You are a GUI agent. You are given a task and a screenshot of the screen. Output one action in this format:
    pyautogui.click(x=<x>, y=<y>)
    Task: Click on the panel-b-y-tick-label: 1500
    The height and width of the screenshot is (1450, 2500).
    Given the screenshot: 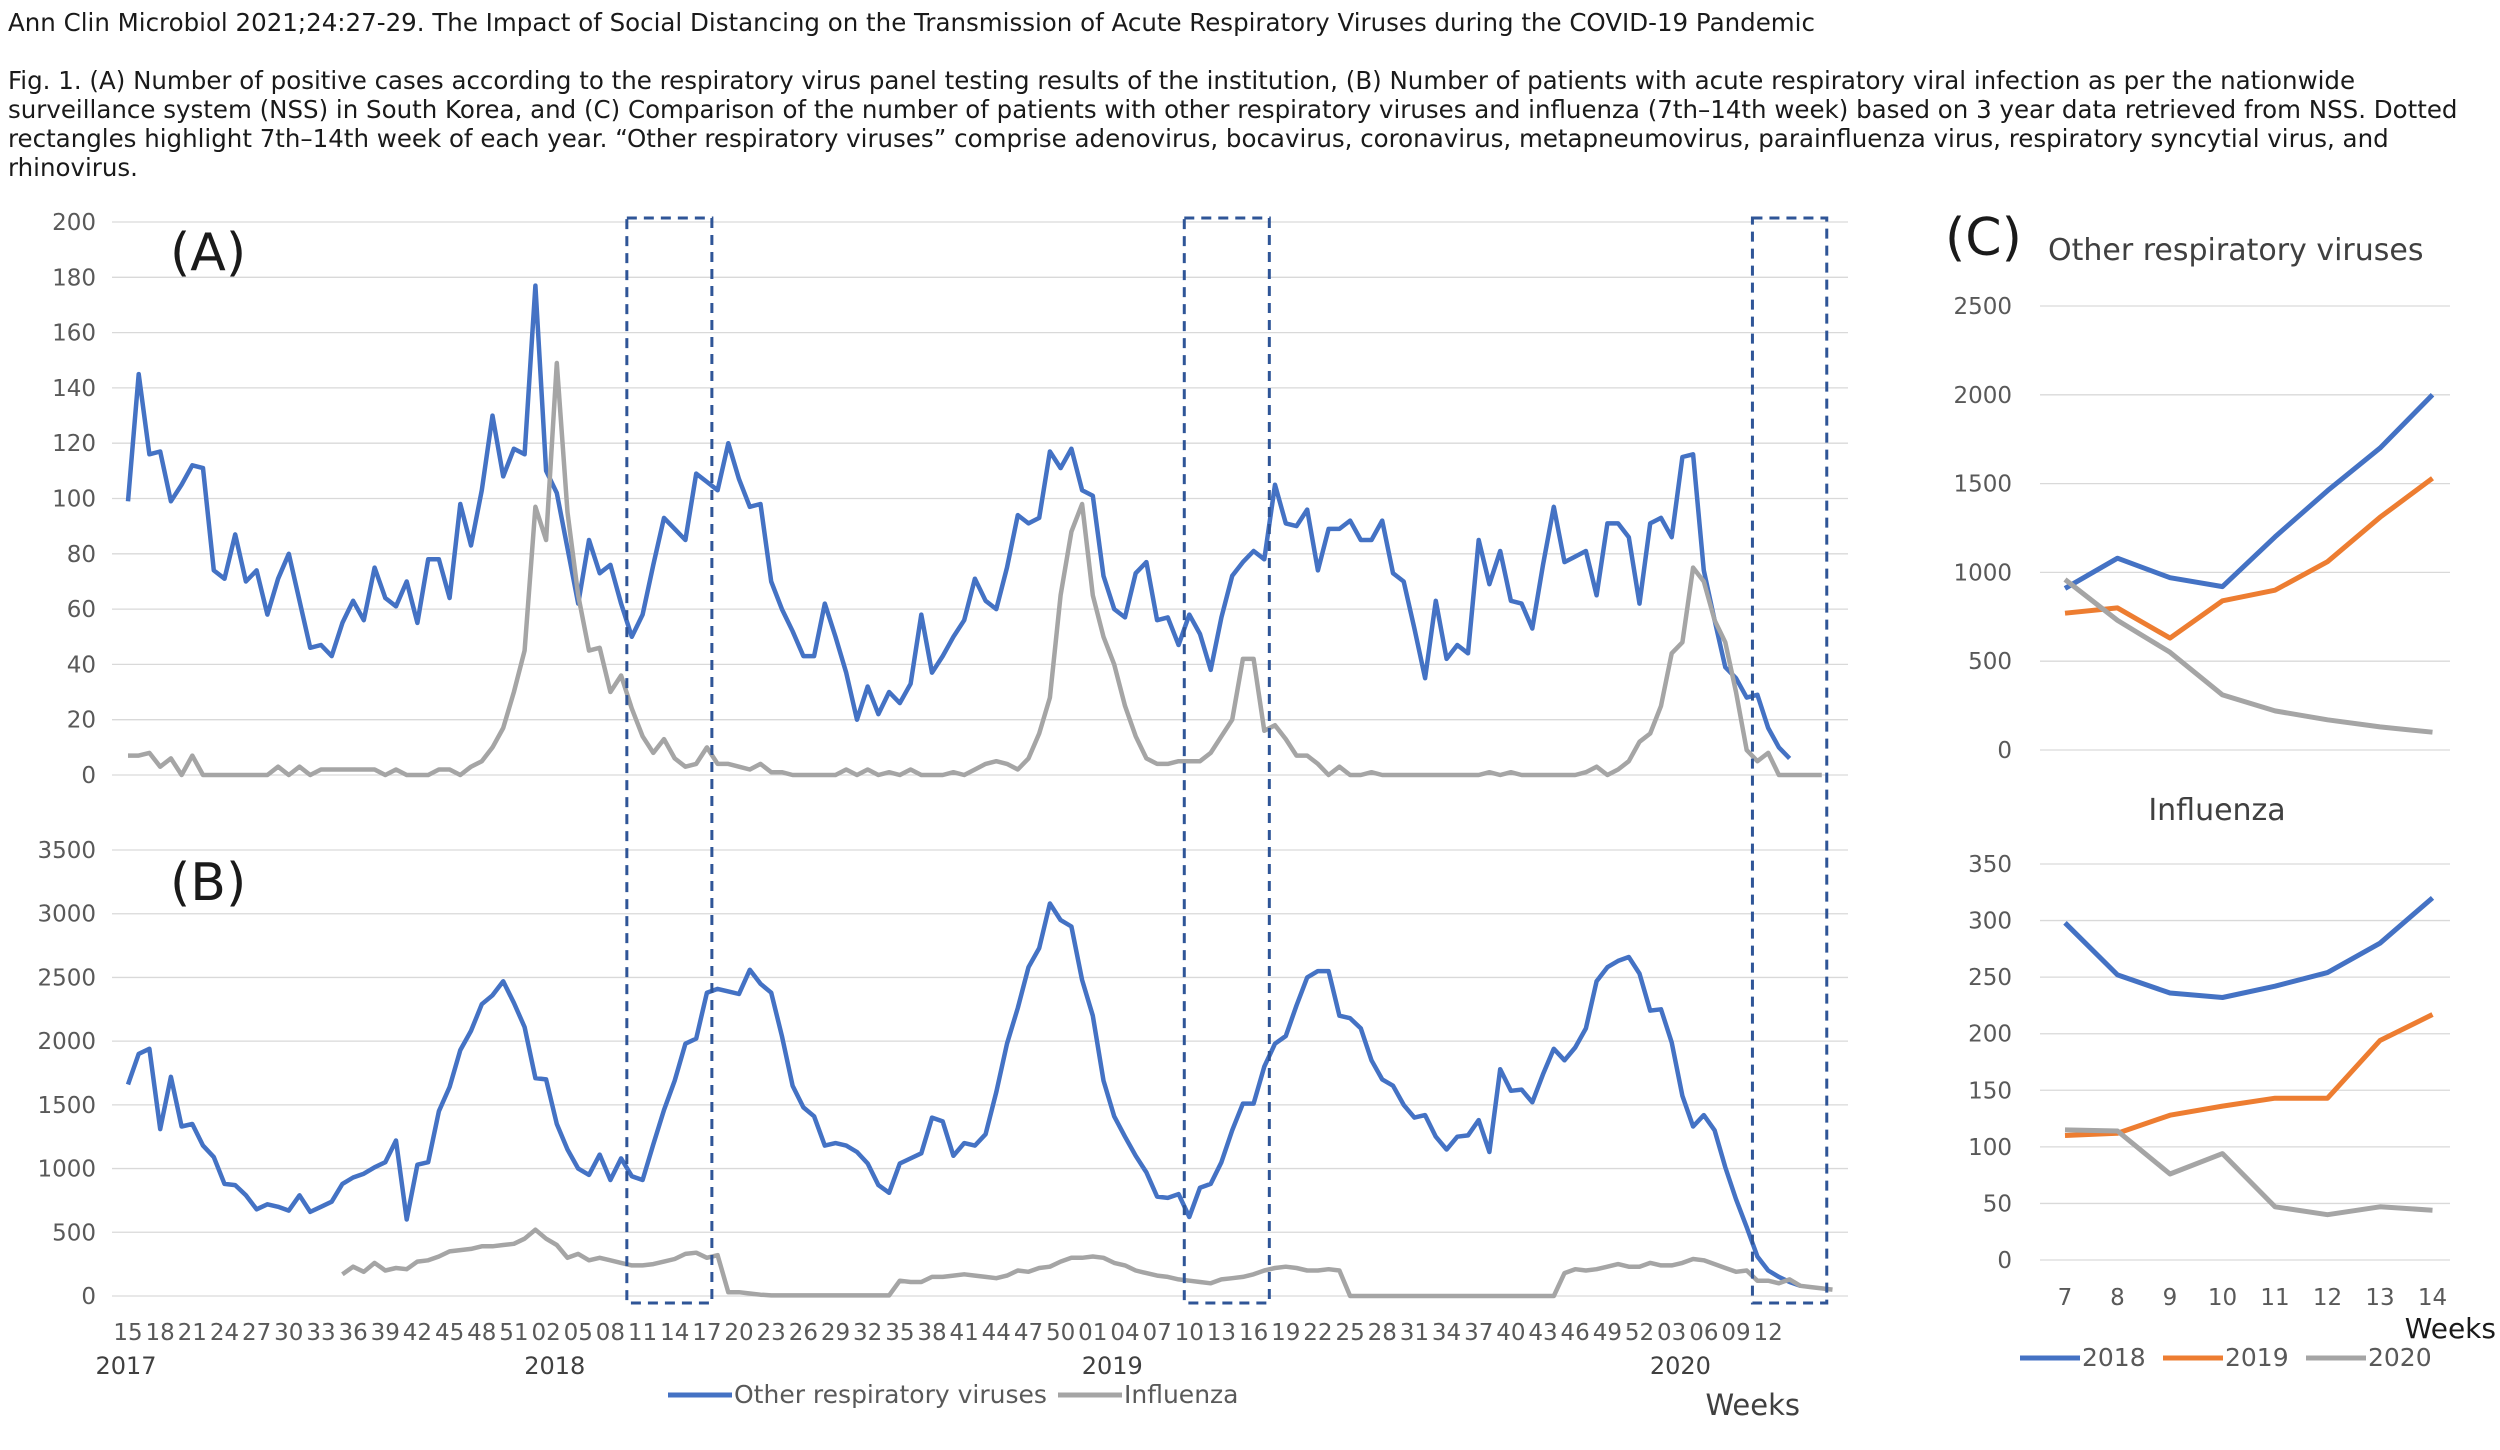 What is the action you would take?
    pyautogui.click(x=66, y=1106)
    